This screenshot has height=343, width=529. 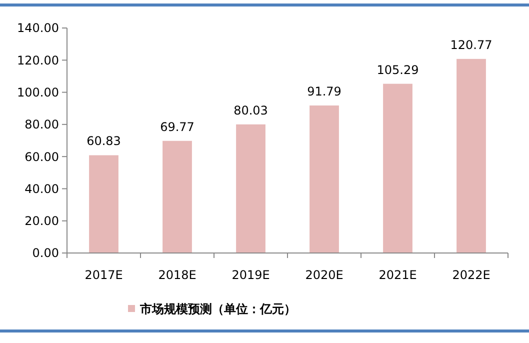 What do you see at coordinates (177, 275) in the screenshot?
I see `x-tick-label: 2018E` at bounding box center [177, 275].